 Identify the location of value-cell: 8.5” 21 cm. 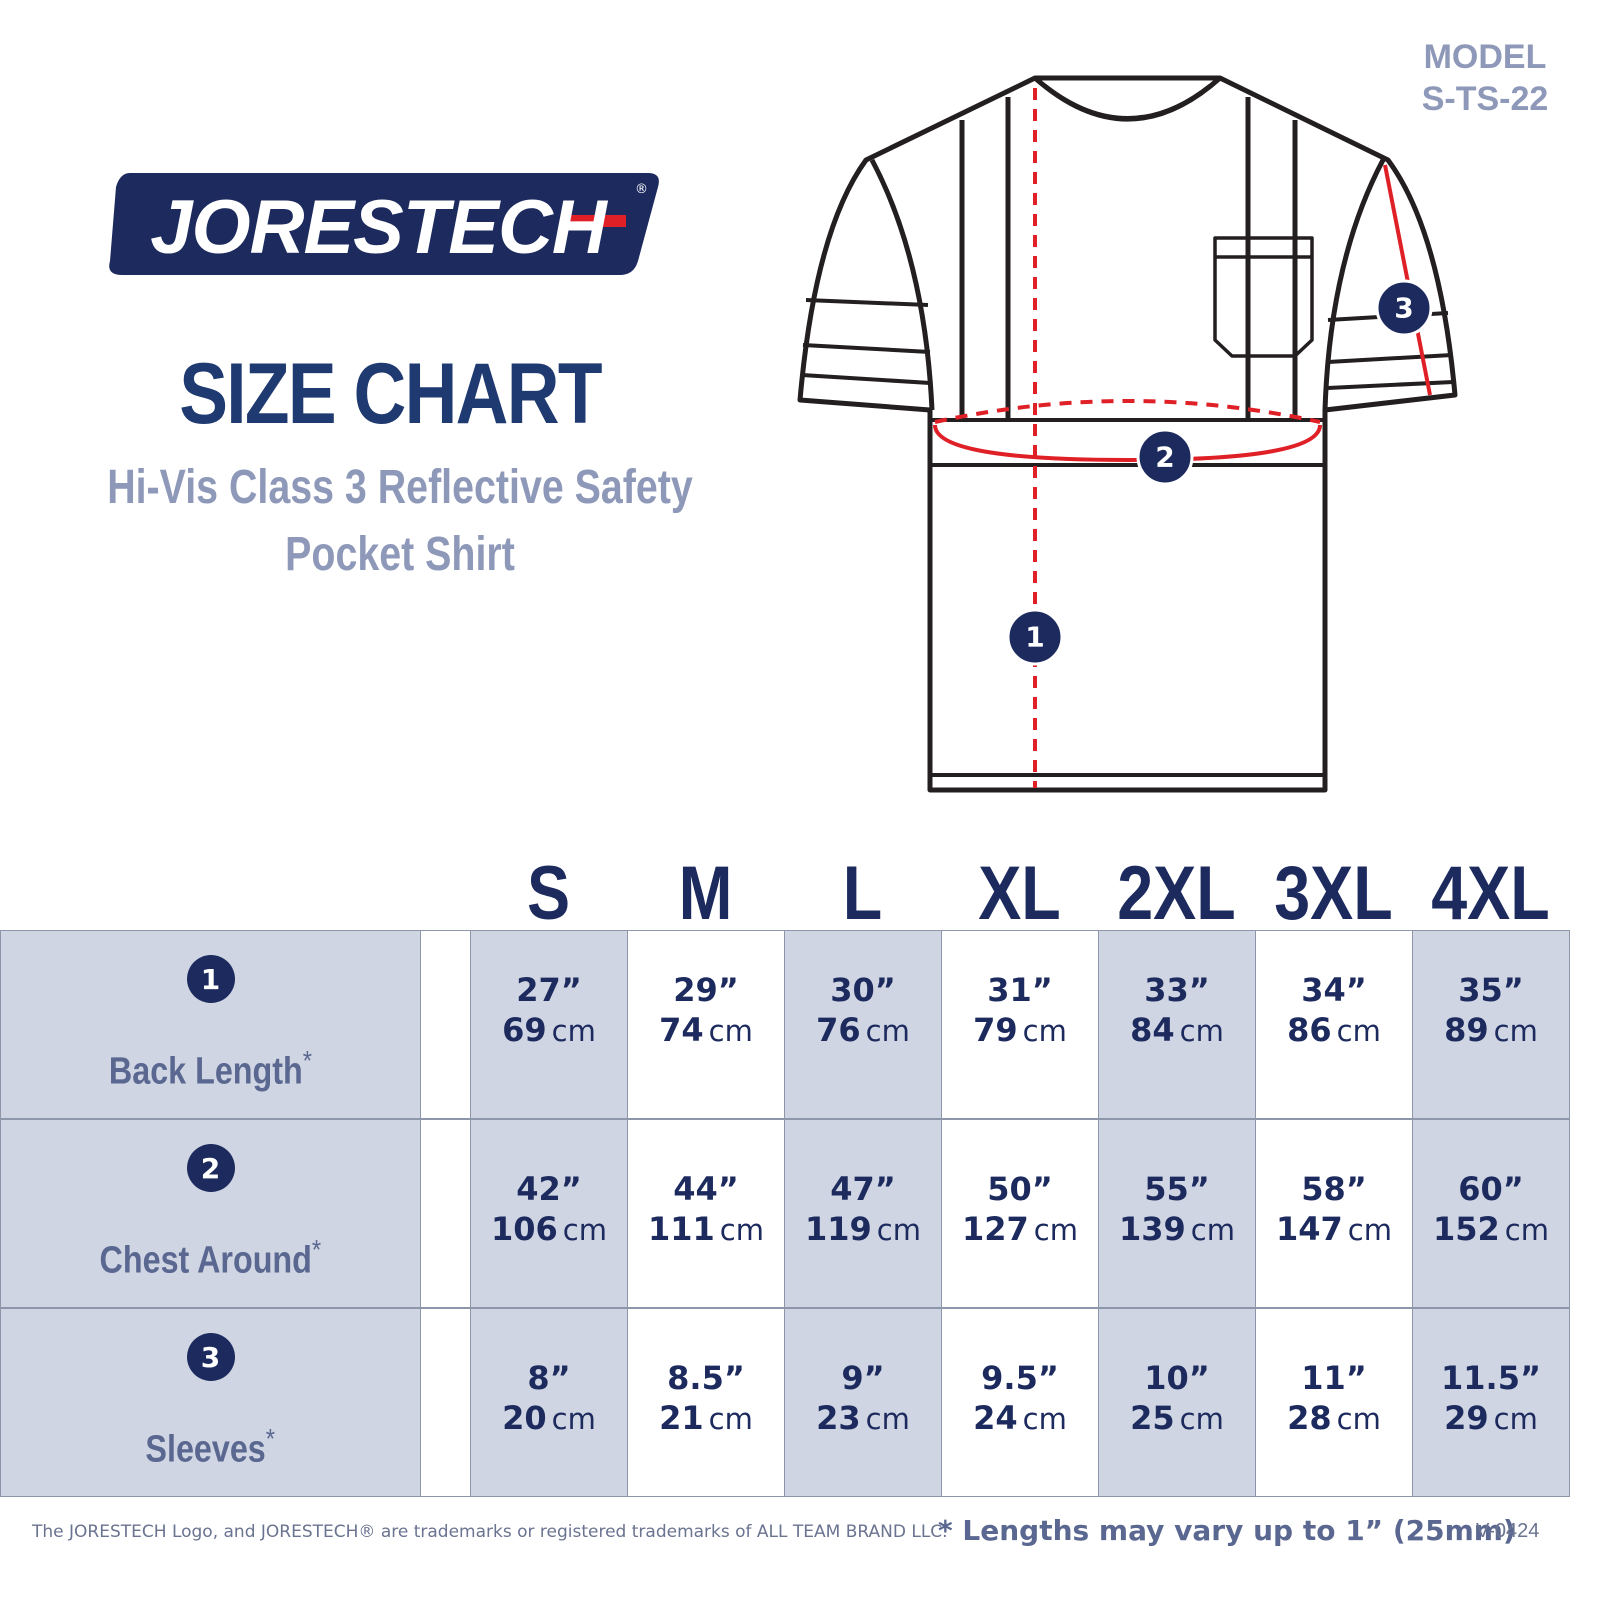
(706, 1402).